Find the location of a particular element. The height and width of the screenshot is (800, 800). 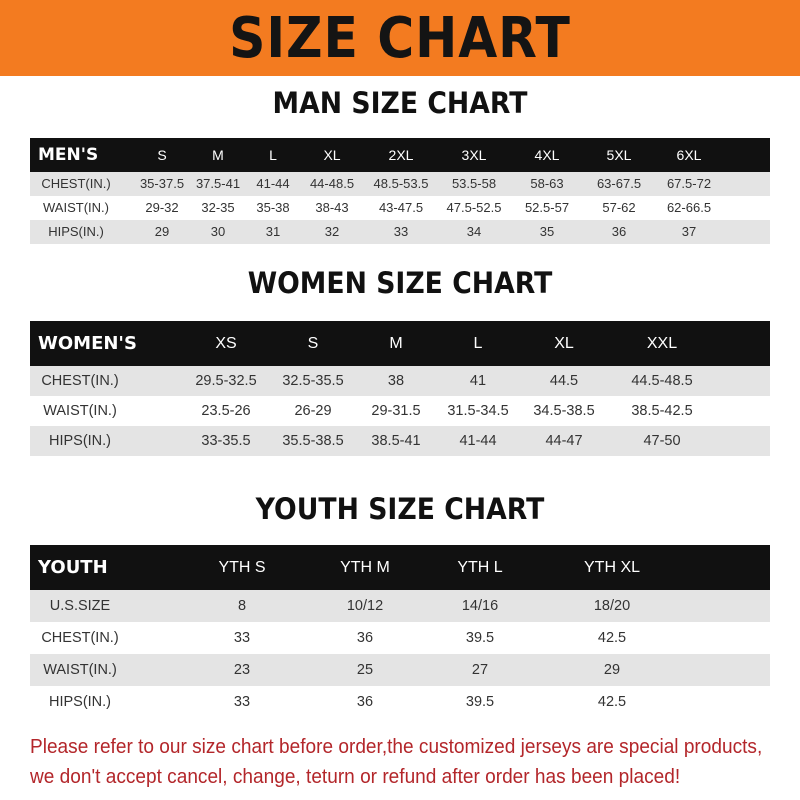

measurement-value: 62-66.5 is located at coordinates (689, 207).